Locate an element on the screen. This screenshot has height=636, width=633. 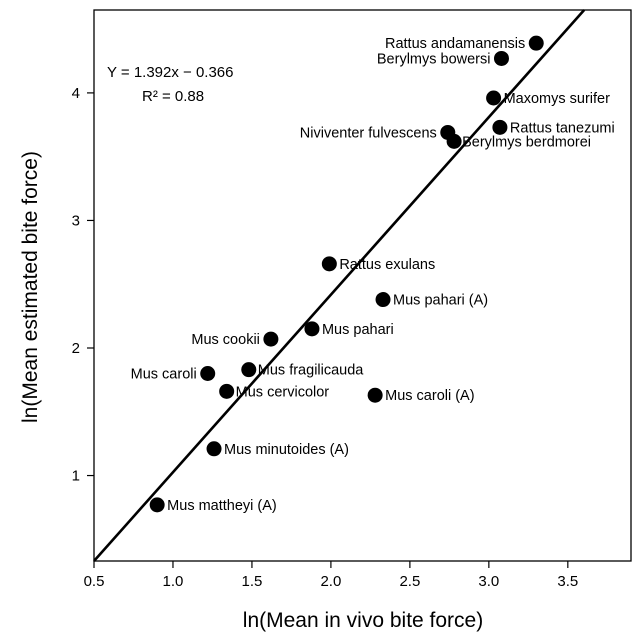
point-label: Maxomys surifer is located at coordinates (557, 99).